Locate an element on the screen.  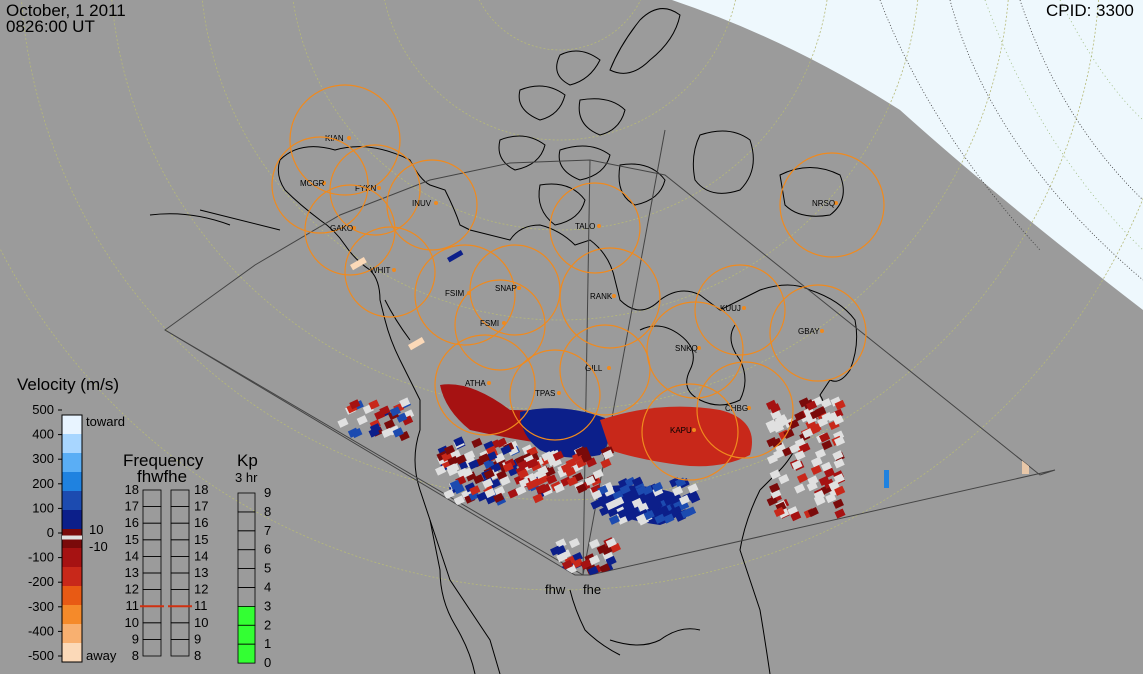
site-marker-gill is located at coordinates (609, 368).